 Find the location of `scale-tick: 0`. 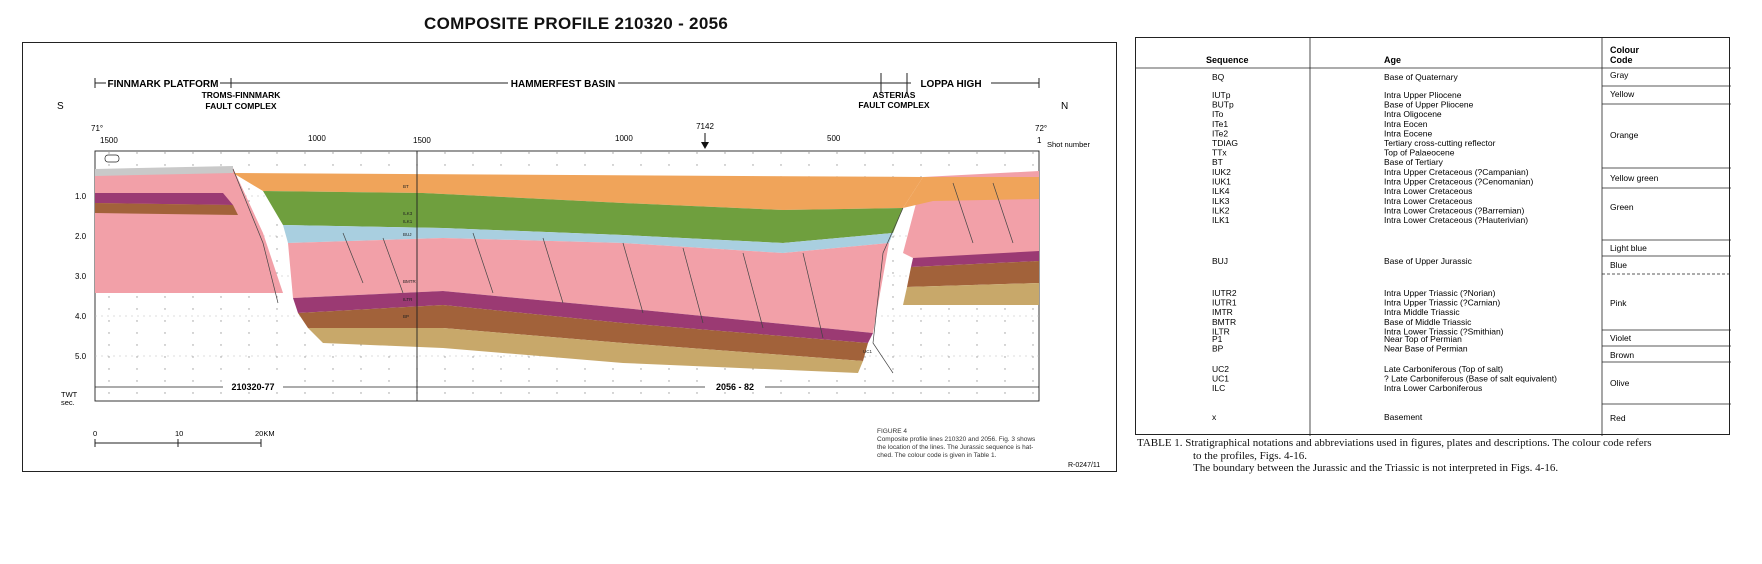

scale-tick: 0 is located at coordinates (95, 433).